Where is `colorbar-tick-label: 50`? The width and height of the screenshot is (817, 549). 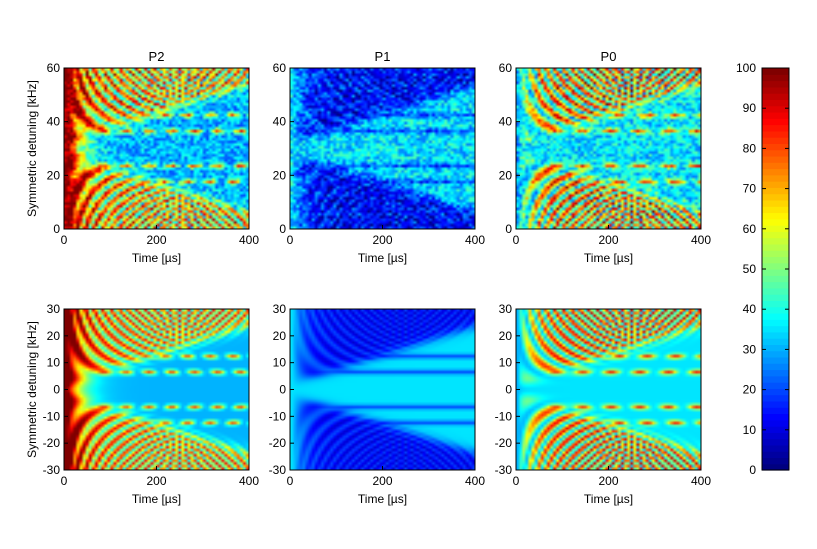
colorbar-tick-label: 50 is located at coordinates (750, 269).